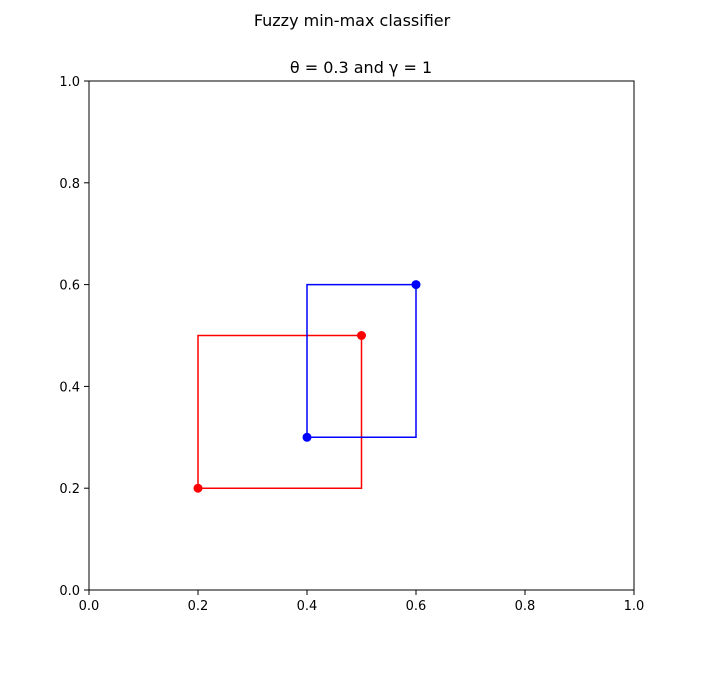 The height and width of the screenshot is (674, 704). I want to click on y-tick-label: 0.8, so click(69, 184).